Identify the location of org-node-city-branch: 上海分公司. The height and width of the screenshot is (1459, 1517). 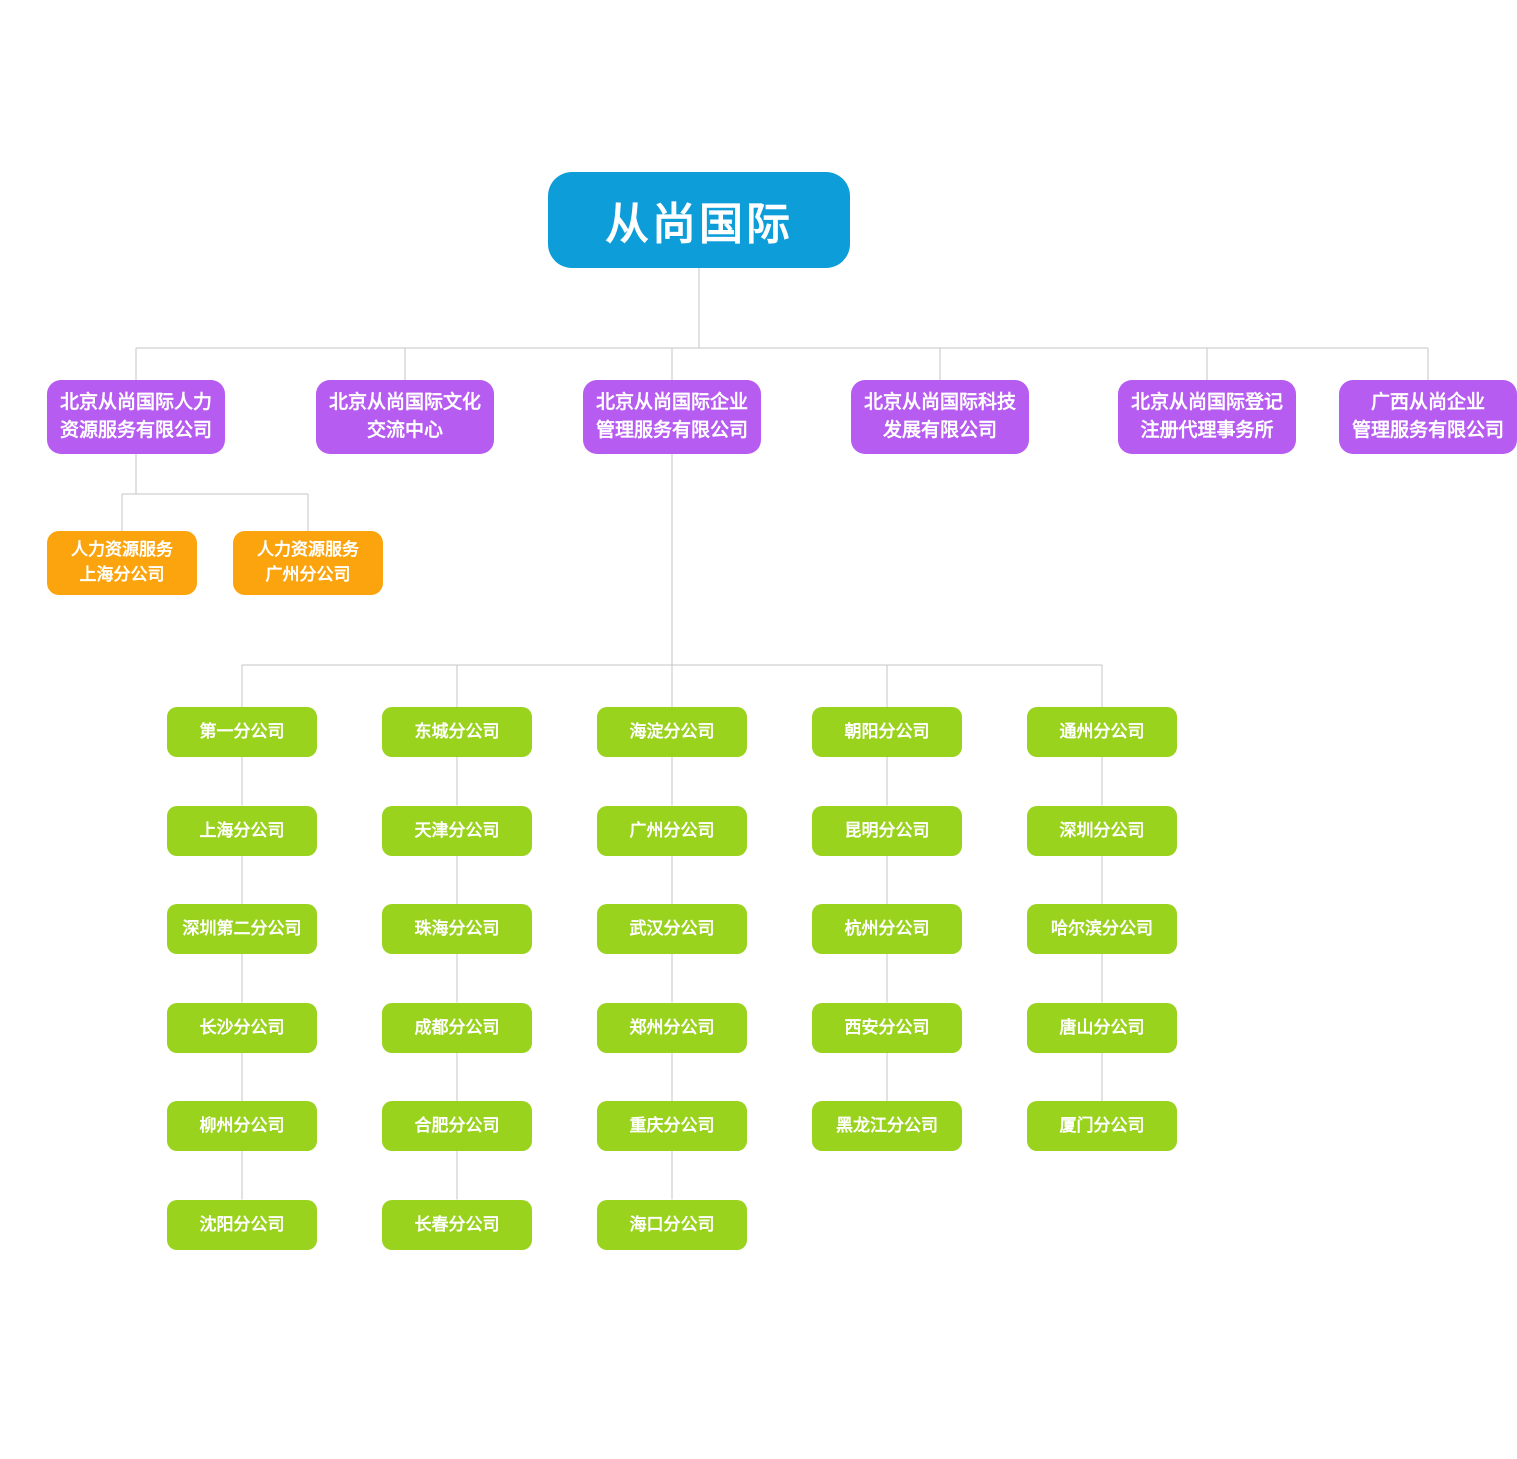
(242, 830).